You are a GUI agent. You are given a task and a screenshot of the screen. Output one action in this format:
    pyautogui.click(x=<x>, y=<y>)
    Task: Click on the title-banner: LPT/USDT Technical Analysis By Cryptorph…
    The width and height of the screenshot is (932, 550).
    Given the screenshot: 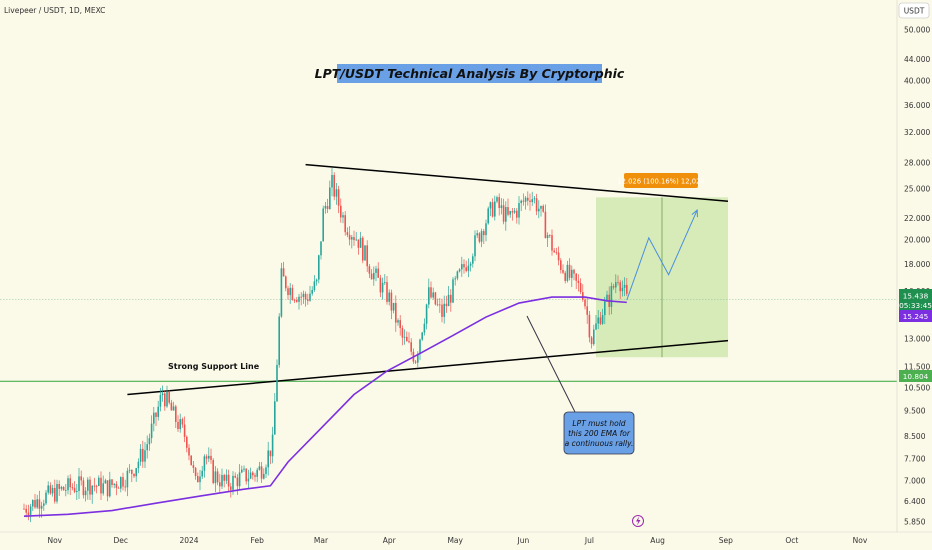 What is the action you would take?
    pyautogui.click(x=470, y=73)
    